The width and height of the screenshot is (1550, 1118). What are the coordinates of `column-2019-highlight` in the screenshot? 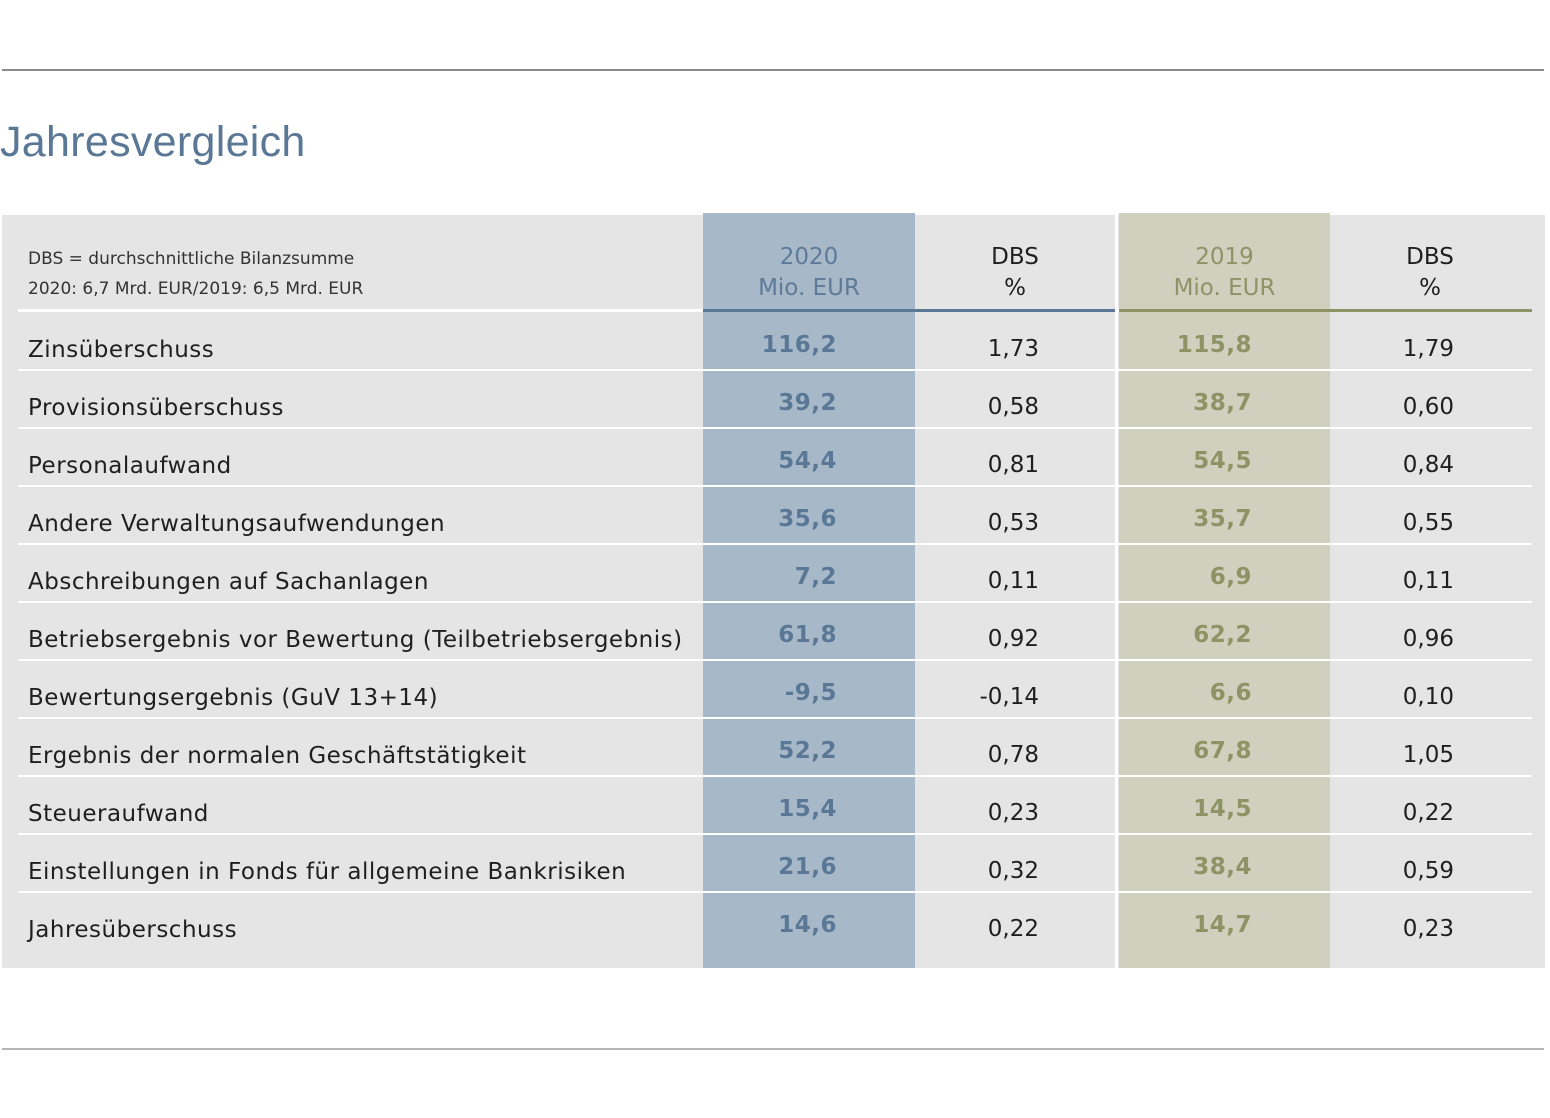 It's located at (1224, 590).